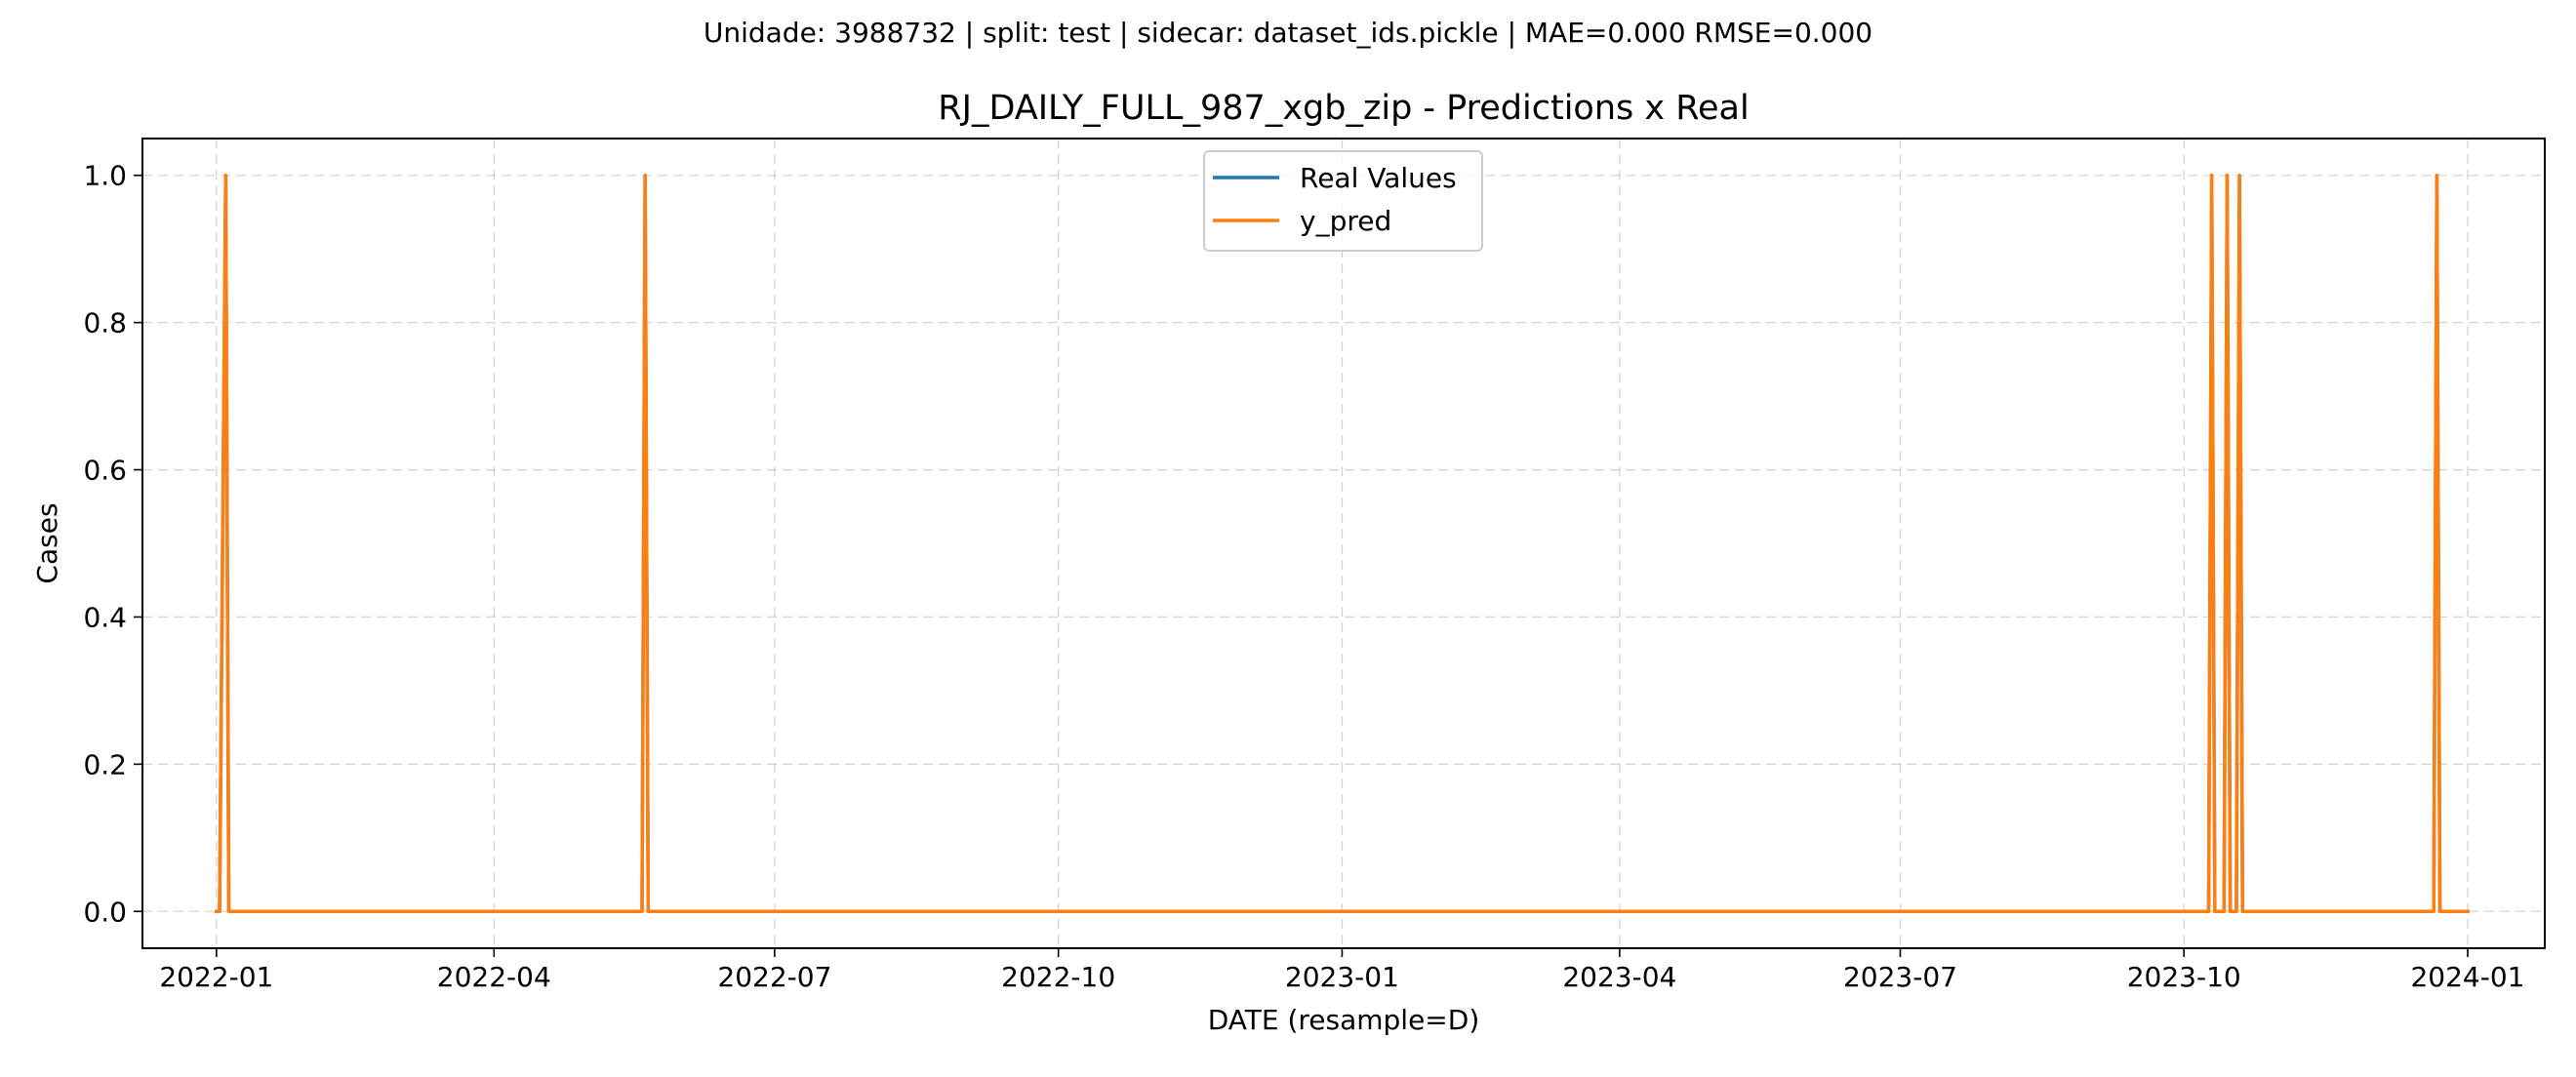 The width and height of the screenshot is (2576, 1077). I want to click on legend-label-y-pred: y_pred, so click(1345, 221).